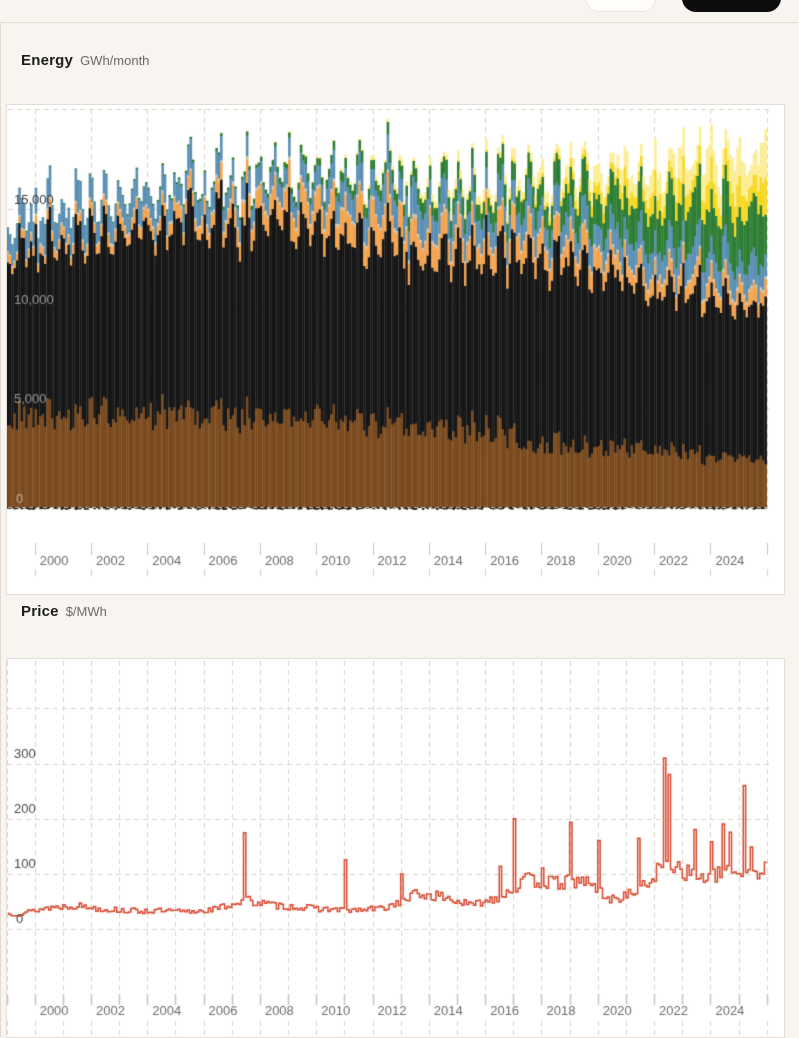 The width and height of the screenshot is (799, 1038). Describe the element at coordinates (620, 6) in the screenshot. I see `topbar-secondary-button` at that location.